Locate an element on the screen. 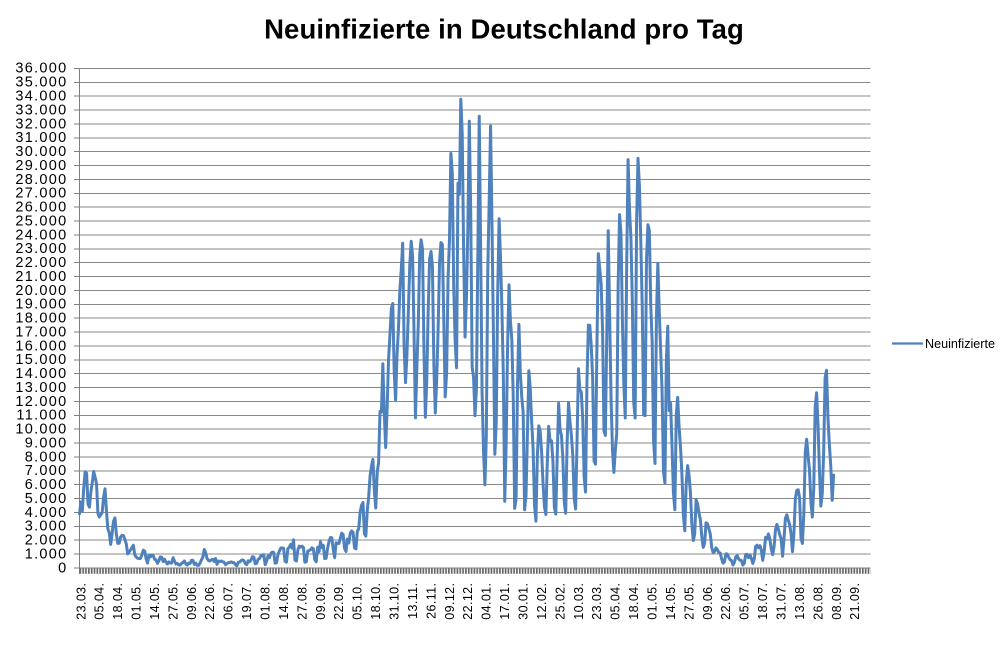 The height and width of the screenshot is (646, 1007). svg-text: 01.08. is located at coordinates (266, 601).